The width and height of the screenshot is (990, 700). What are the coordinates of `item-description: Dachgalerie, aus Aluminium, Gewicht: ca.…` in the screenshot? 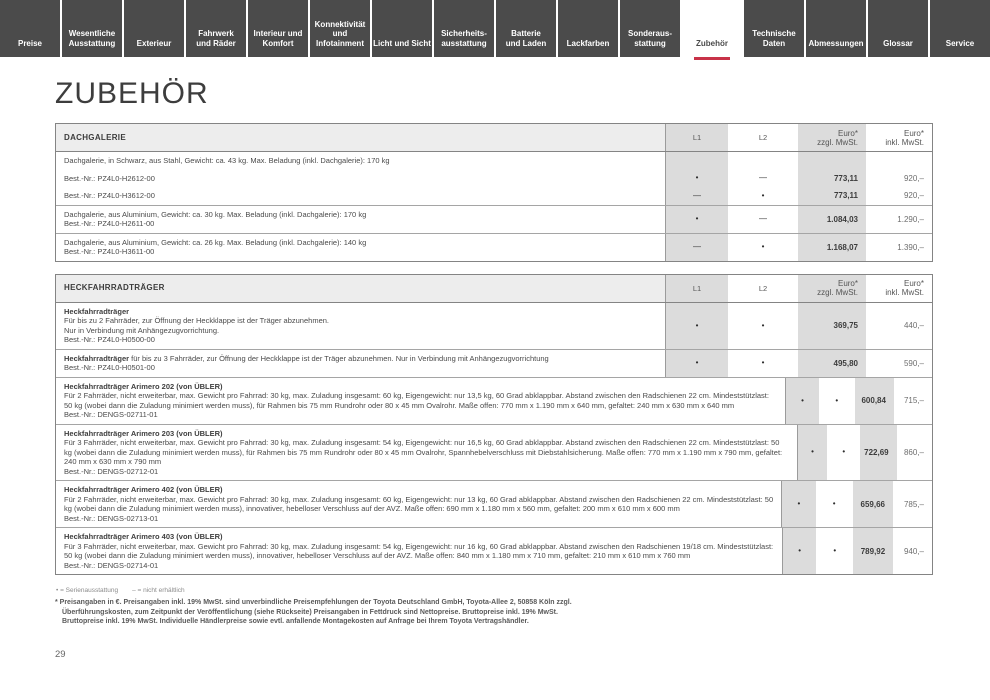 It's located at (360, 247).